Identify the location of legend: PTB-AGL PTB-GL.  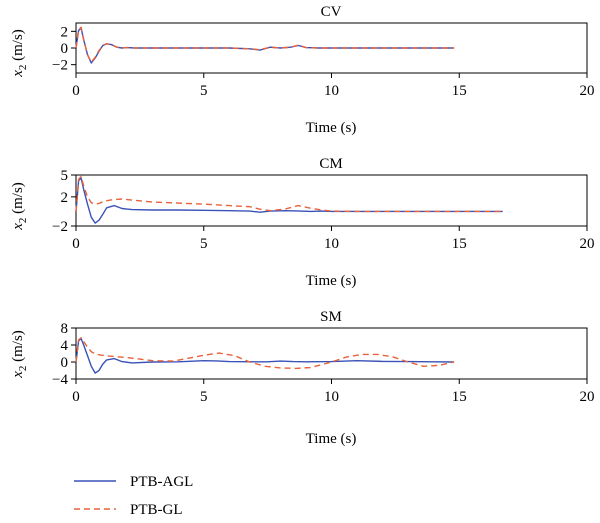
(133, 496).